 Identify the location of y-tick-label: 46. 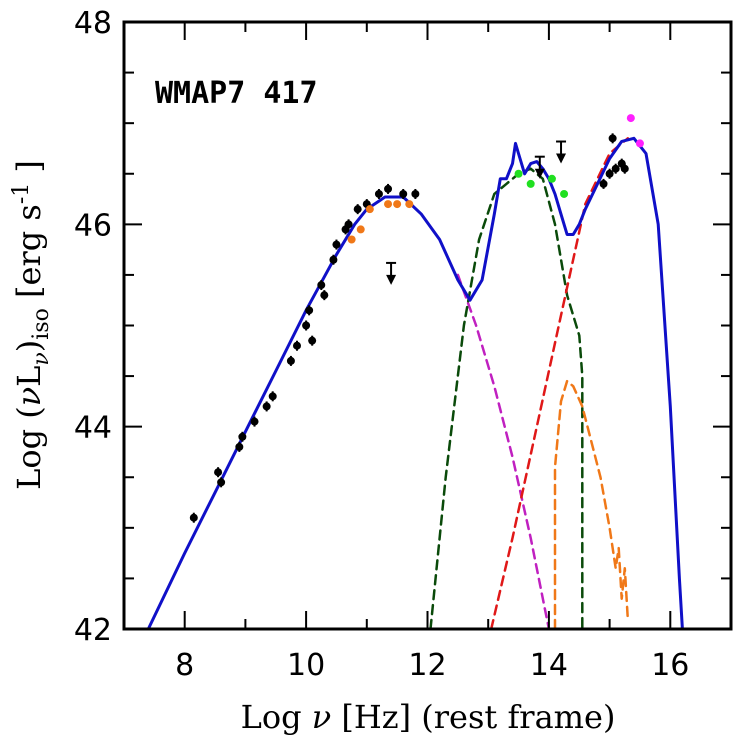
(93, 225).